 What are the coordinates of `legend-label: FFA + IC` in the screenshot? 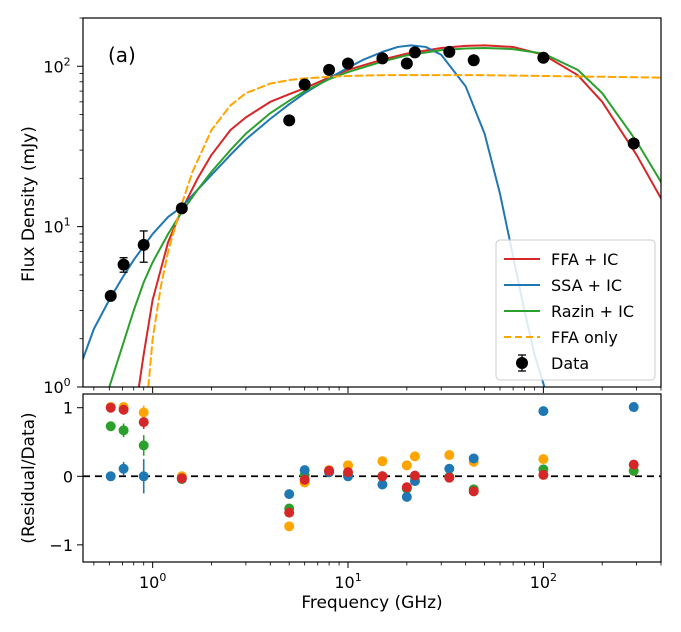 It's located at (584, 259).